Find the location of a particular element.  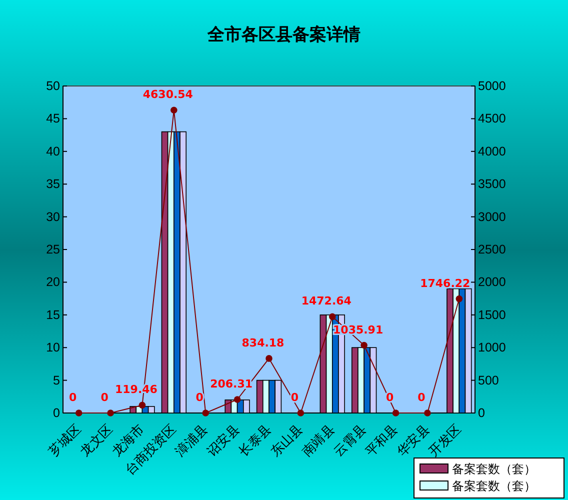

y2-tick-label: 0 is located at coordinates (481, 413).